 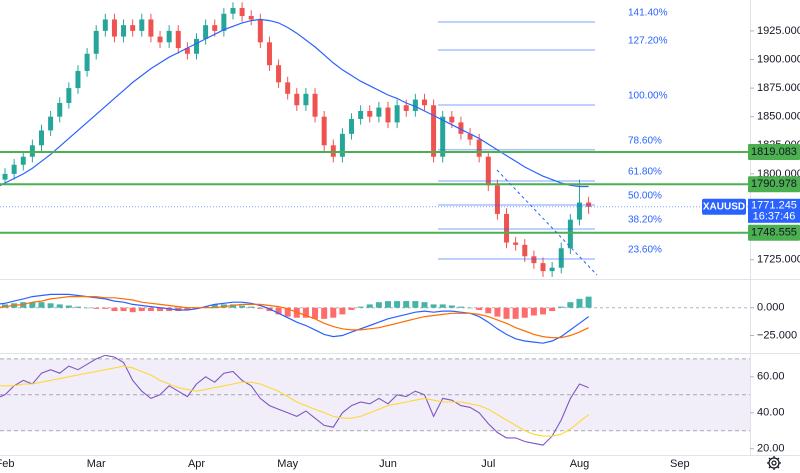 What do you see at coordinates (724, 206) in the screenshot?
I see `symbol-label: XAUUSD` at bounding box center [724, 206].